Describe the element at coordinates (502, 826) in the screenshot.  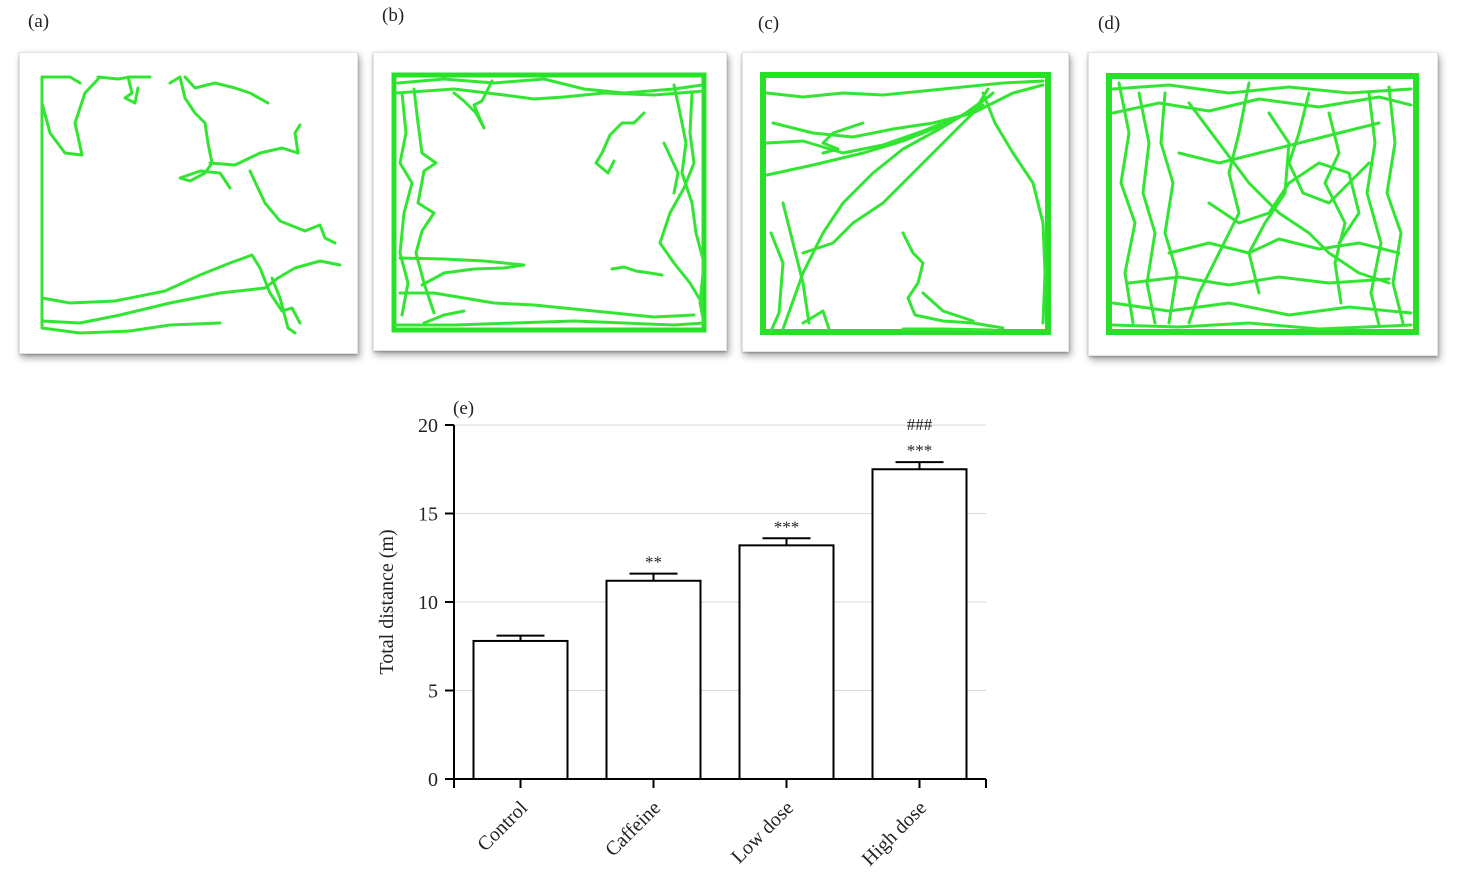
I see `x-tick-label-0: Control` at that location.